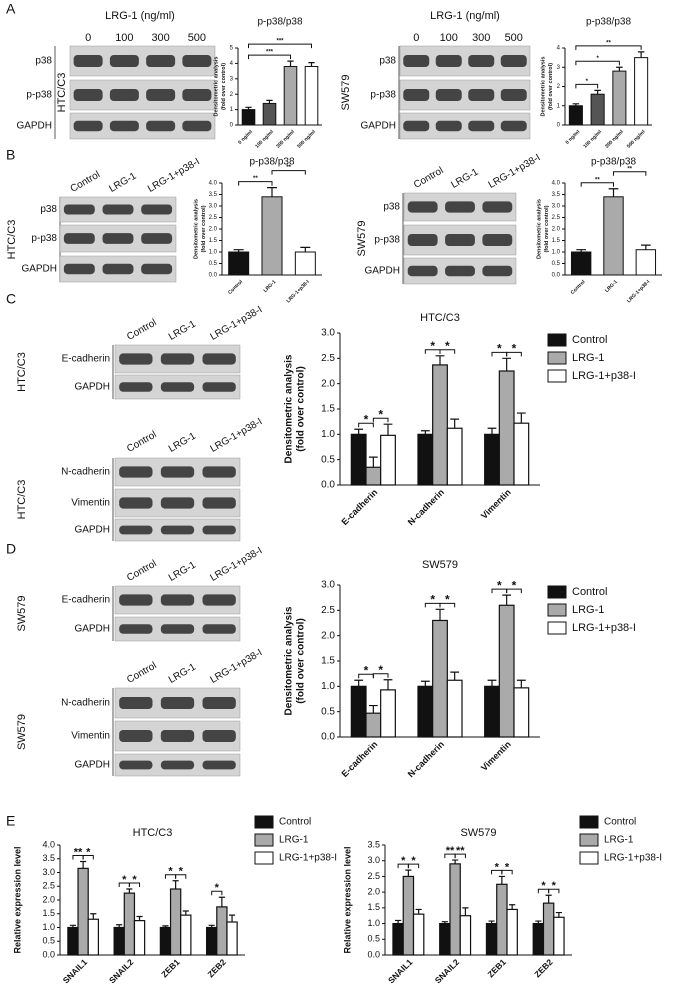 The height and width of the screenshot is (994, 677). Describe the element at coordinates (11, 299) in the screenshot. I see `panel-label: C` at that location.